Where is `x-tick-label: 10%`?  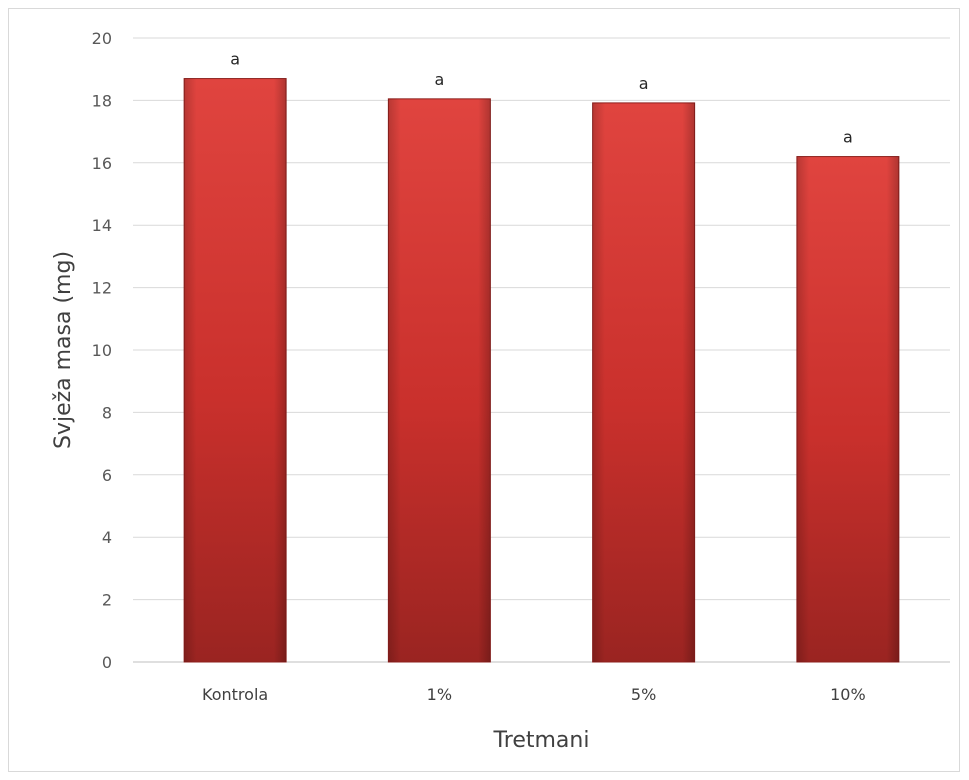 x-tick-label: 10% is located at coordinates (848, 694).